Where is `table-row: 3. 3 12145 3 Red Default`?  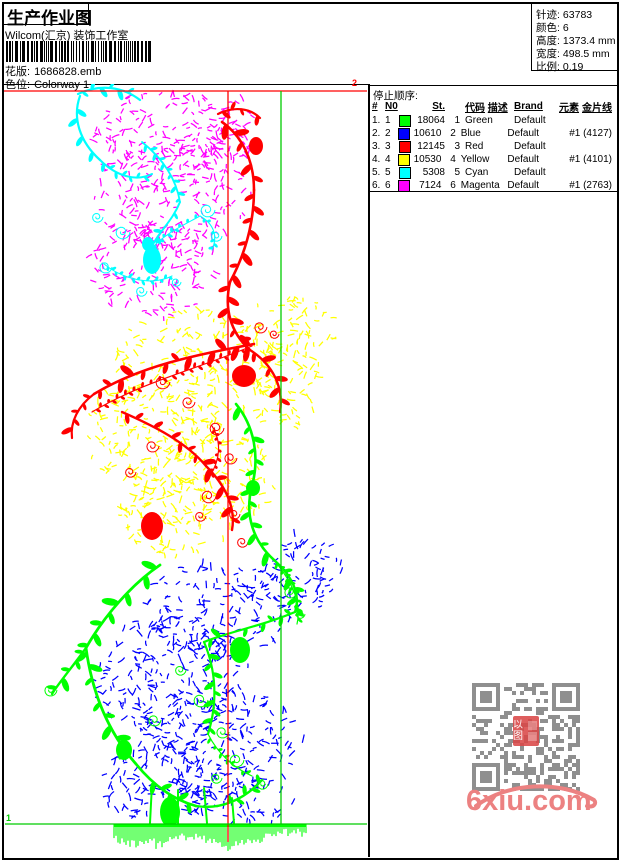 table-row: 3. 3 12145 3 Red Default is located at coordinates (459, 146).